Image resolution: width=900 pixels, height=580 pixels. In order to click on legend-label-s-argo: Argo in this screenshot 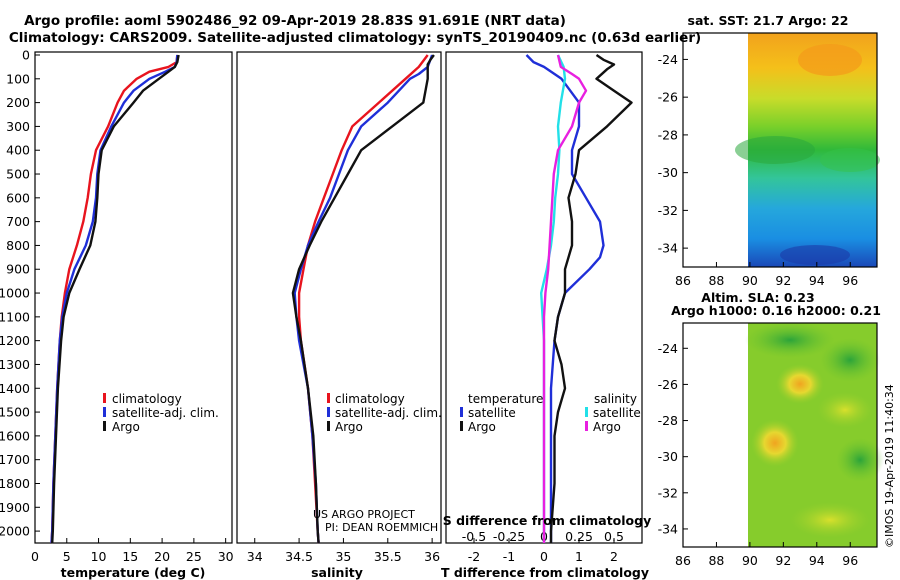, I will do `click(607, 427)`.